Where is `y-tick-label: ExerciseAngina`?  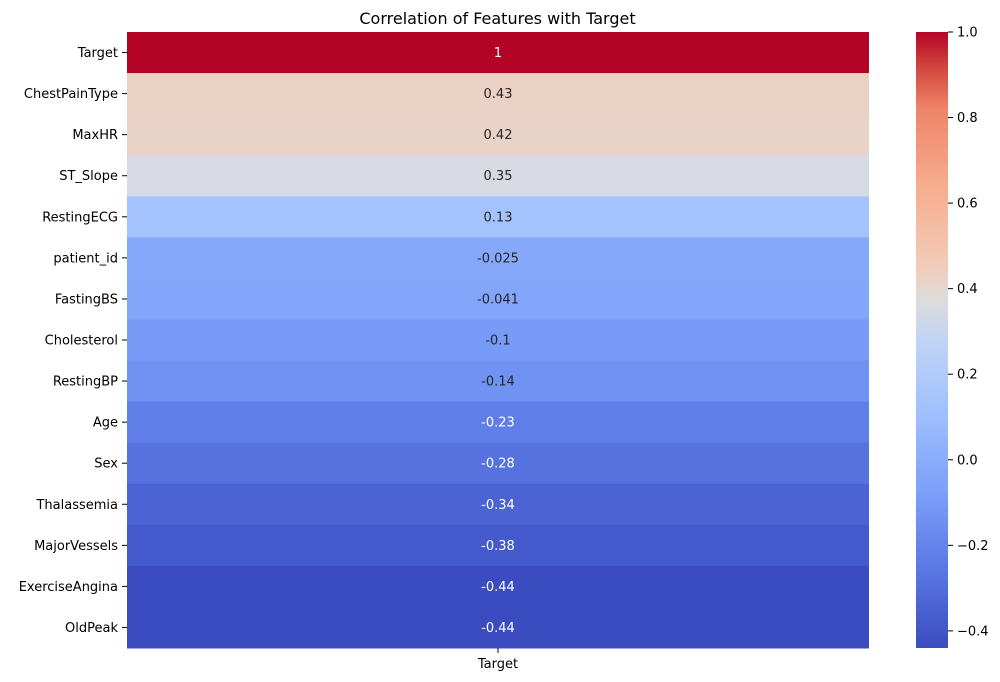 y-tick-label: ExerciseAngina is located at coordinates (68, 587).